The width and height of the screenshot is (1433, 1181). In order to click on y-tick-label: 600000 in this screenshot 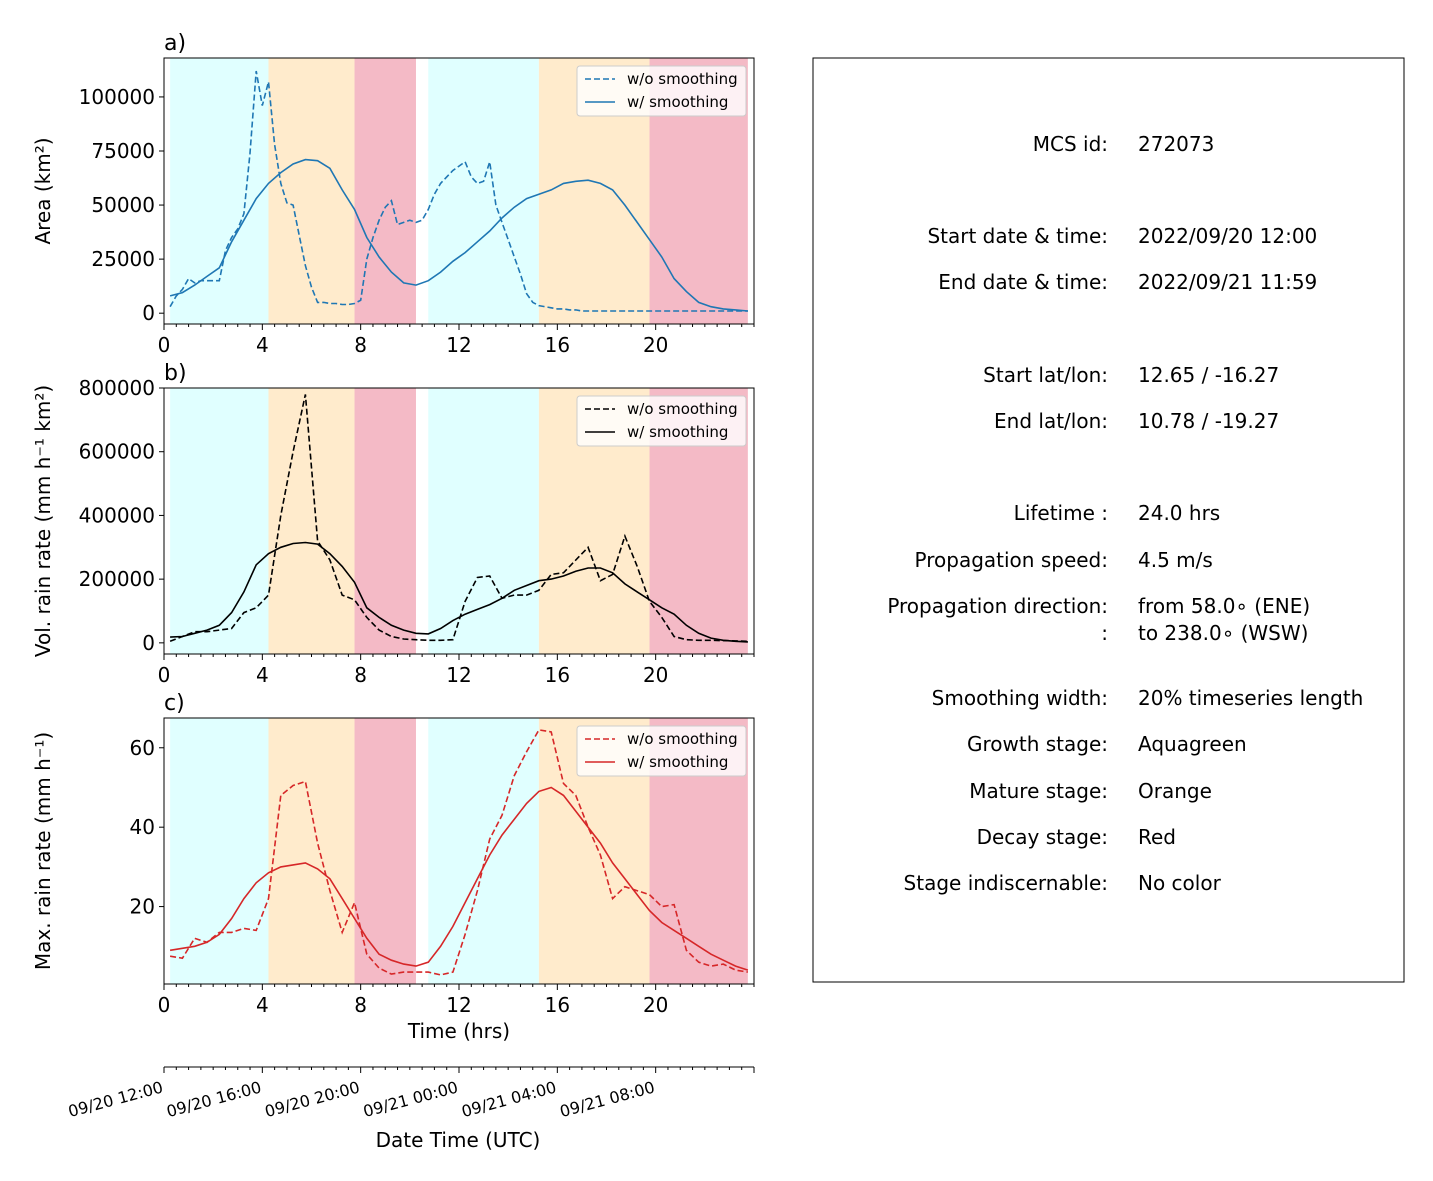, I will do `click(117, 452)`.